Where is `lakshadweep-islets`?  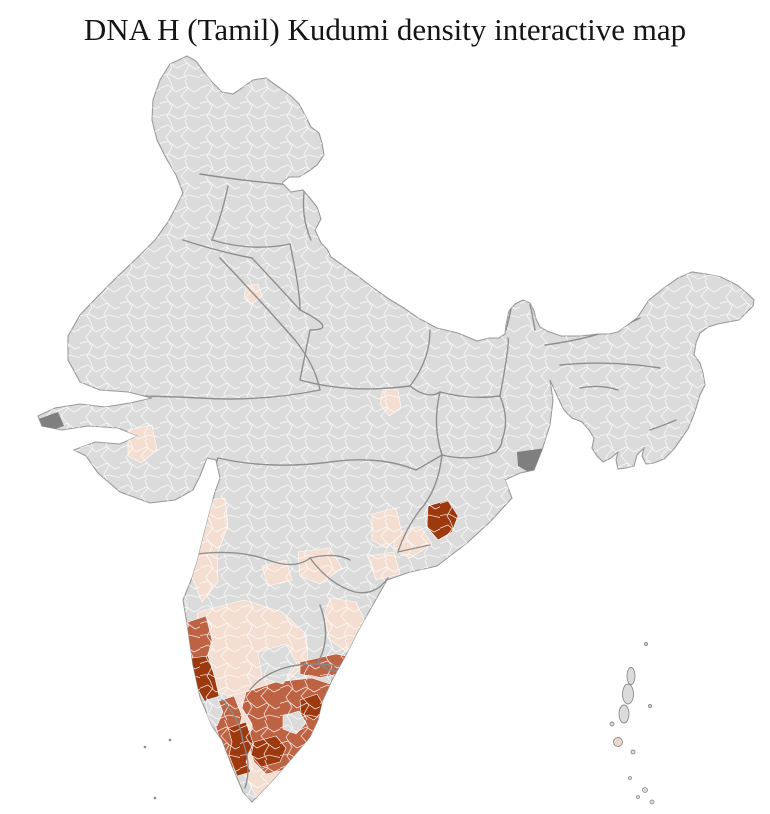
lakshadweep-islets is located at coordinates (157, 769).